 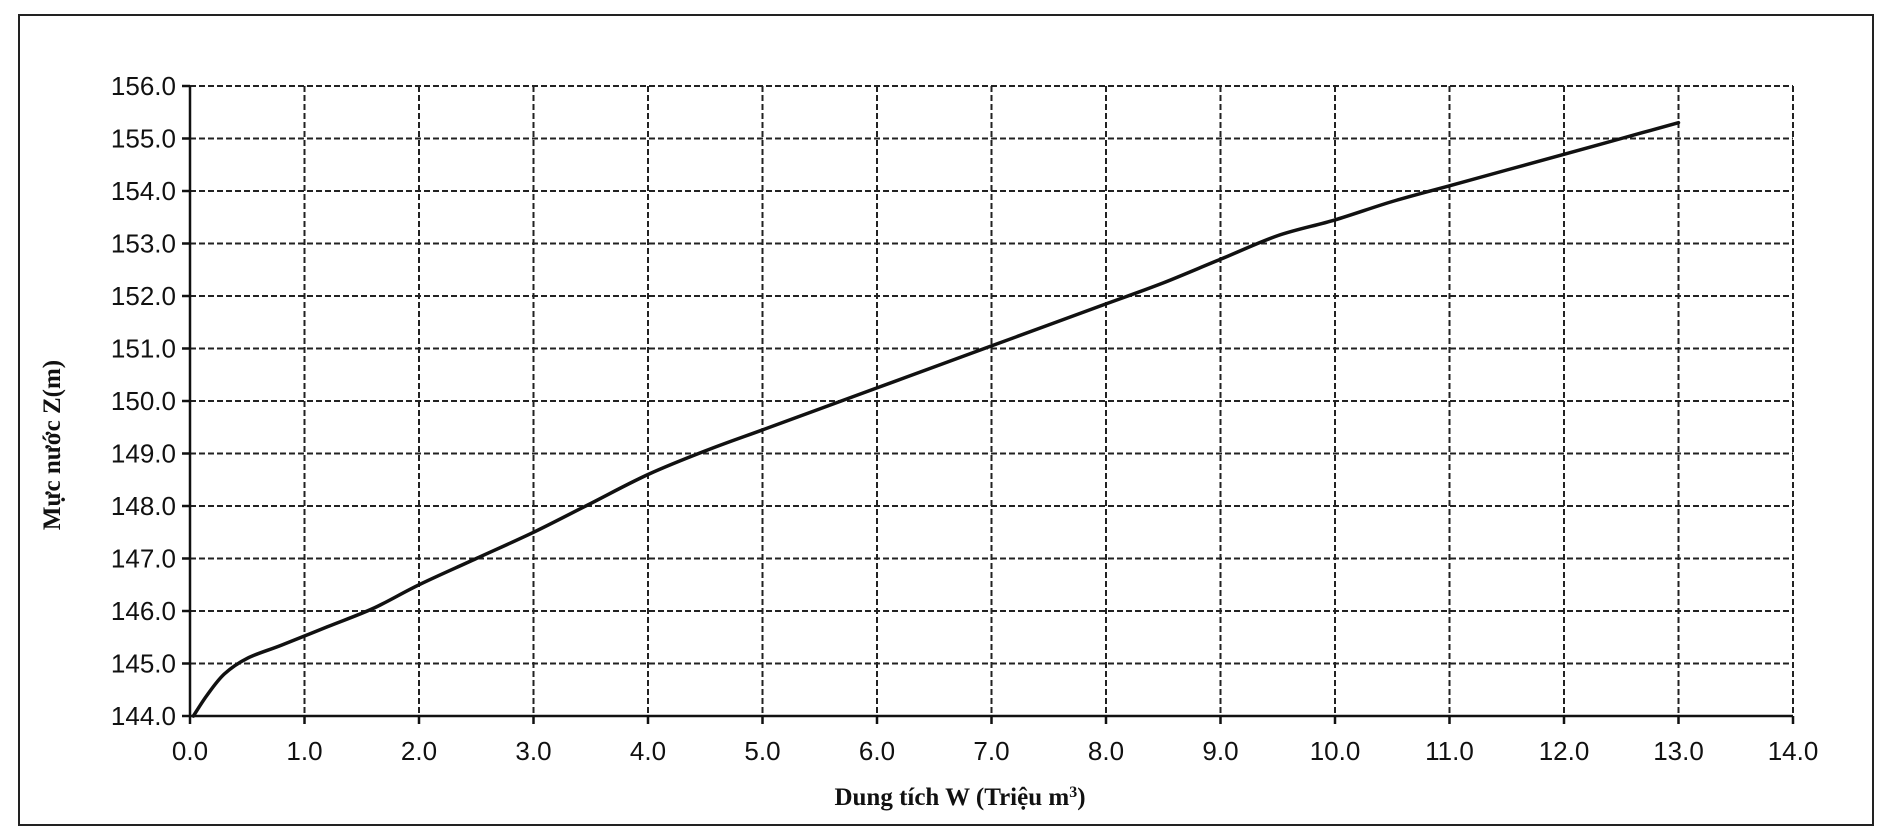 What do you see at coordinates (1106, 751) in the screenshot?
I see `x-tick-label: 8.0` at bounding box center [1106, 751].